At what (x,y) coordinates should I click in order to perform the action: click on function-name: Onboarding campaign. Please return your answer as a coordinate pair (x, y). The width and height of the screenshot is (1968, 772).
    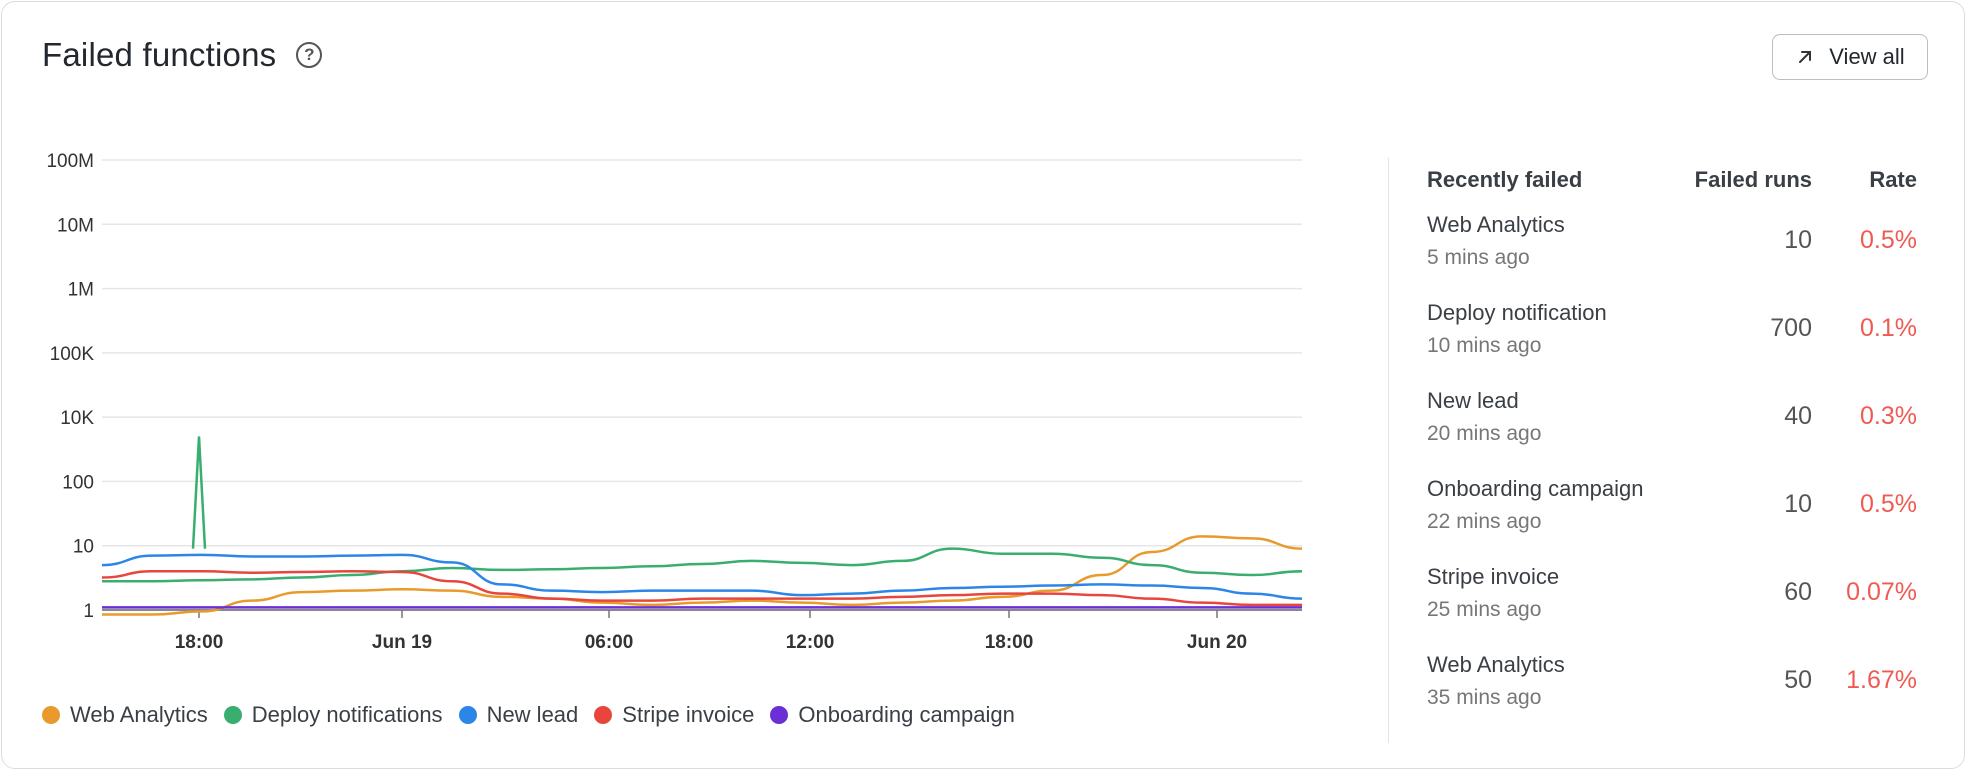
    Looking at the image, I should click on (1535, 488).